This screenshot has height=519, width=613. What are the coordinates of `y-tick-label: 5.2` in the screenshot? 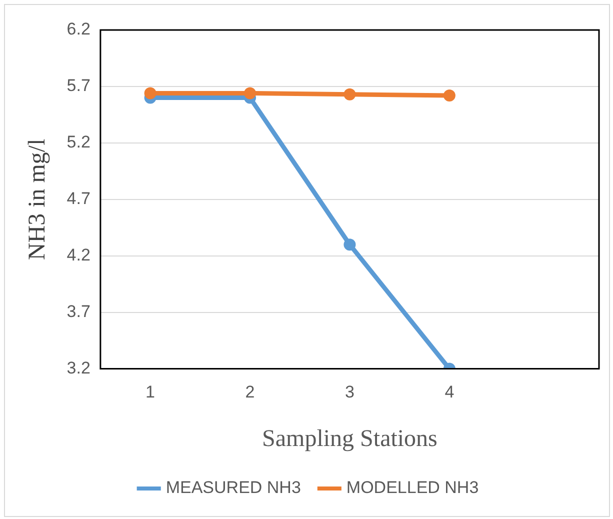 It's located at (78, 142).